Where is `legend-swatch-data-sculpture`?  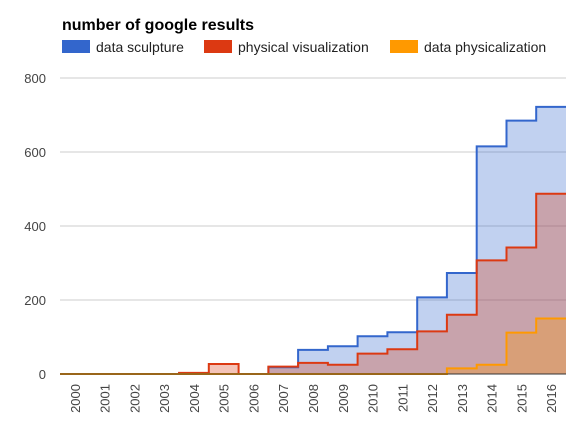
legend-swatch-data-sculpture is located at coordinates (76, 46).